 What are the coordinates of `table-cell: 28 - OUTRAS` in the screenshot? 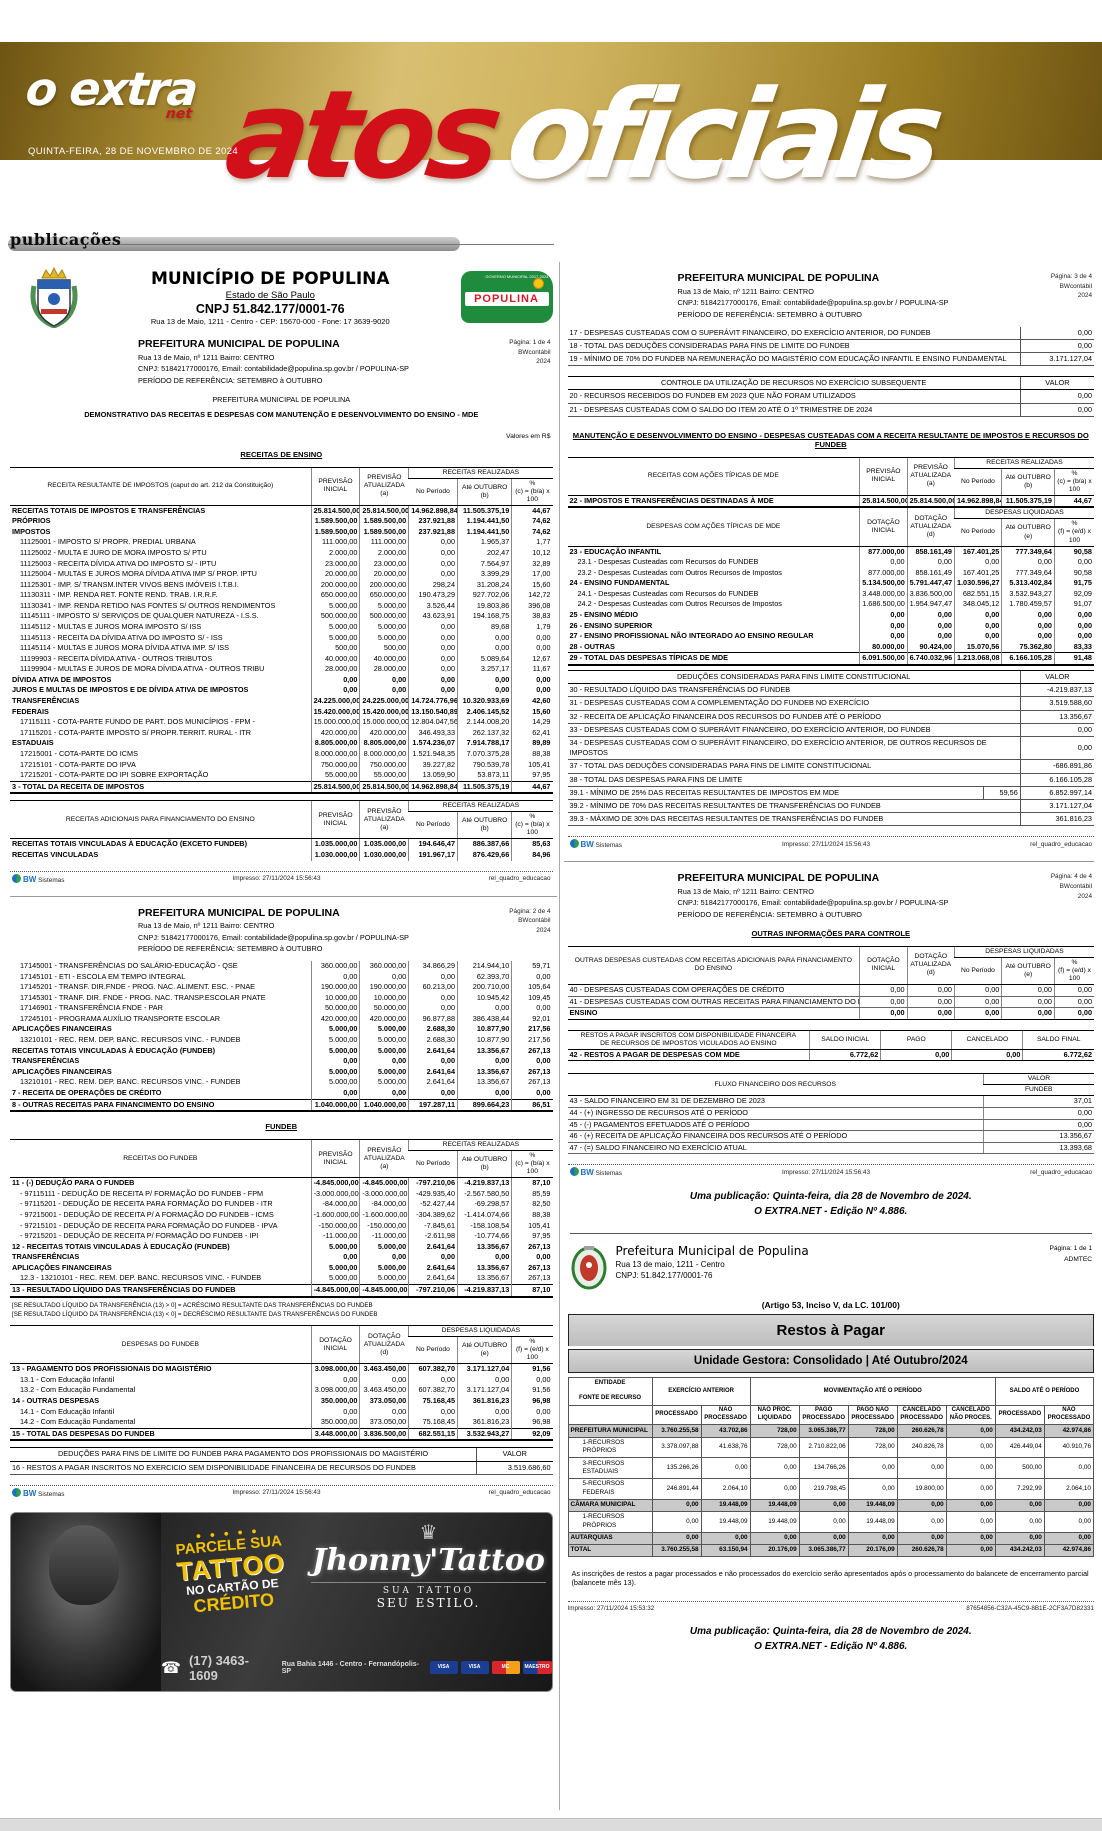 It's located at (592, 646).